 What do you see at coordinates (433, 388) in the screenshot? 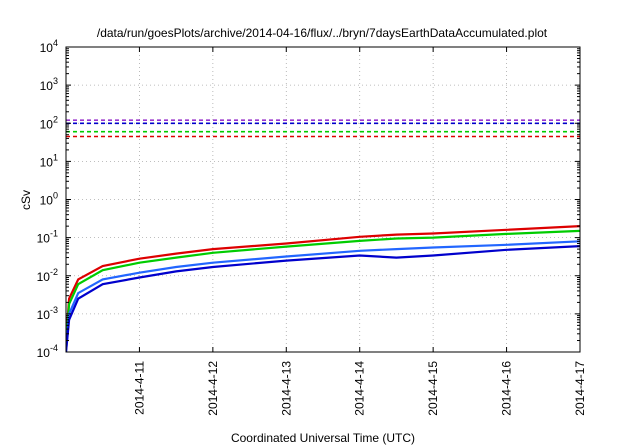
I see `x-tick-label: 2014-4-15` at bounding box center [433, 388].